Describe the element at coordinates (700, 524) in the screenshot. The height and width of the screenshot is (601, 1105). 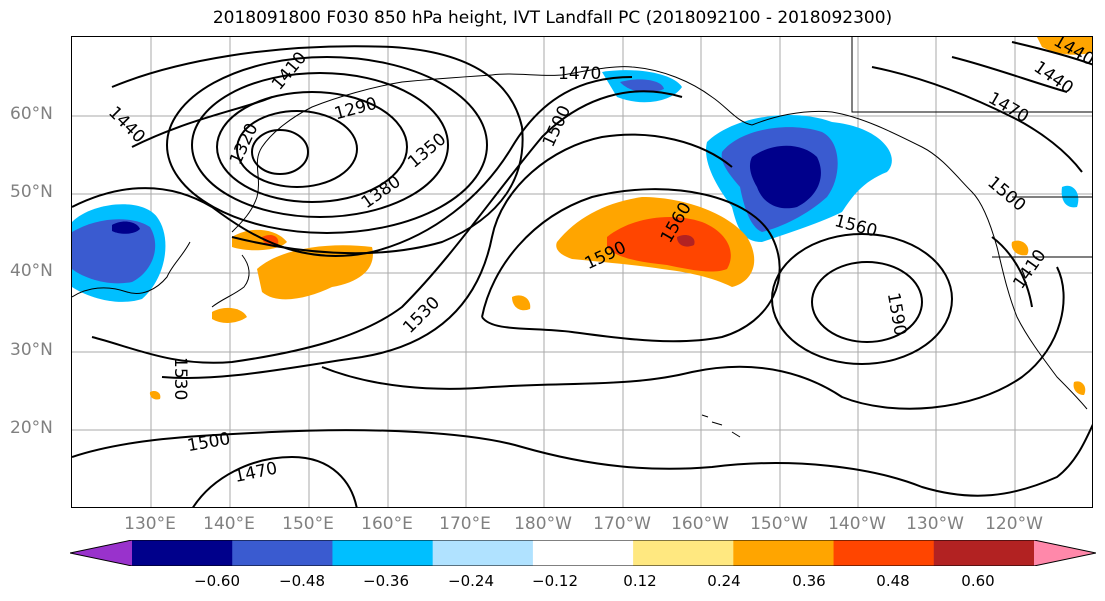
I see `lon-label: 160°W` at that location.